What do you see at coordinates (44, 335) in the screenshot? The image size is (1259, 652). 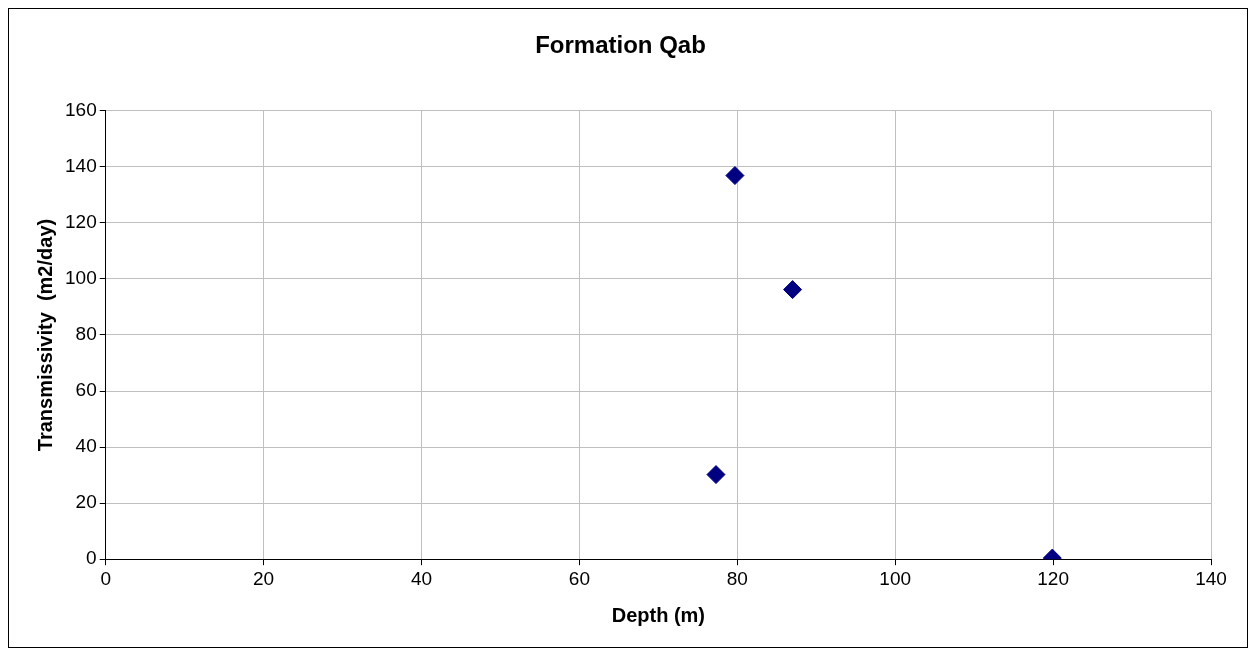 I see `y-axis-title: Transmissivity (m2/day)` at bounding box center [44, 335].